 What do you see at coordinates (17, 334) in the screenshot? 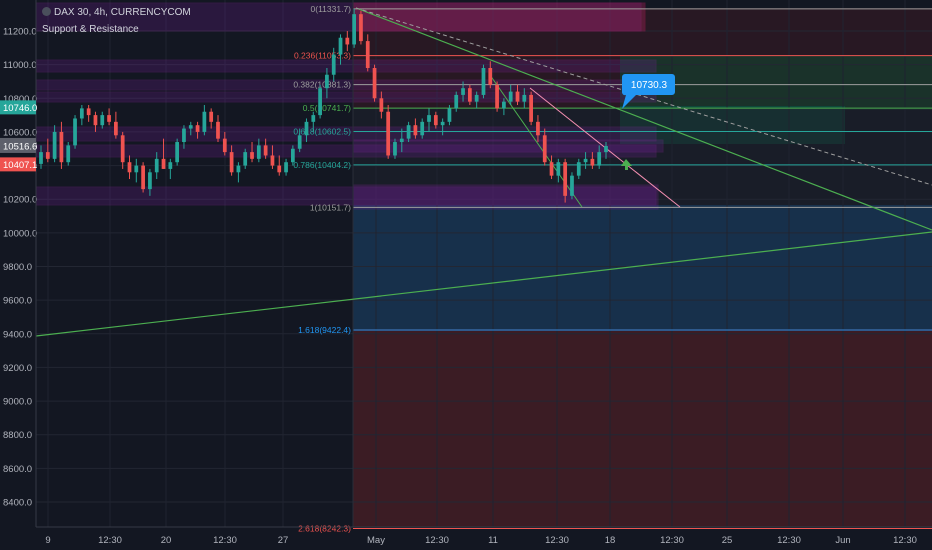
I see `y-tick-label: 9400.0` at bounding box center [17, 334].